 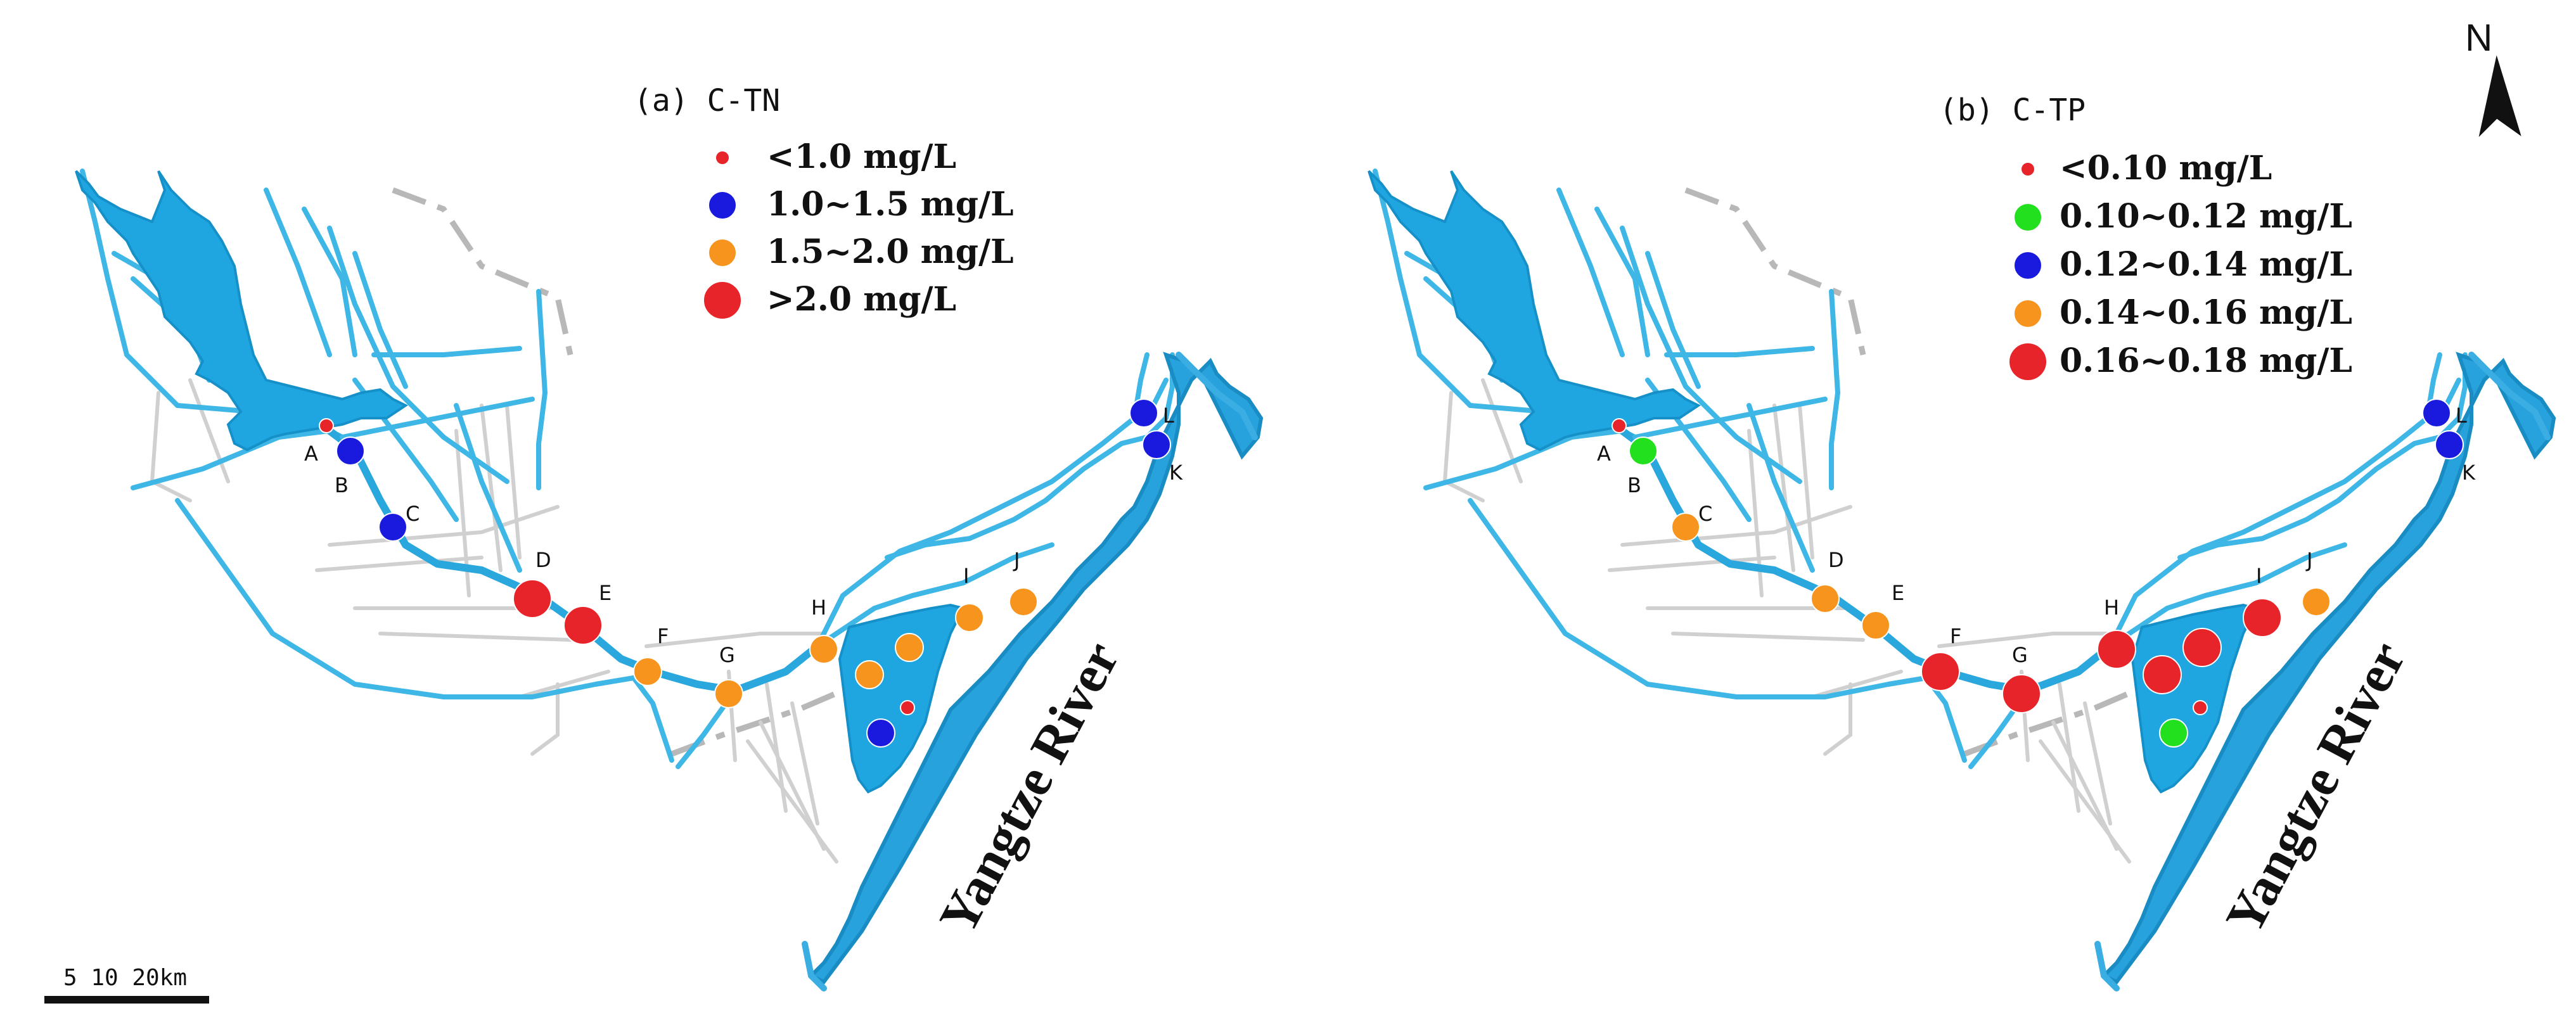 I want to click on legend-label: 0.12~0.14 mg/L, so click(x=2206, y=264).